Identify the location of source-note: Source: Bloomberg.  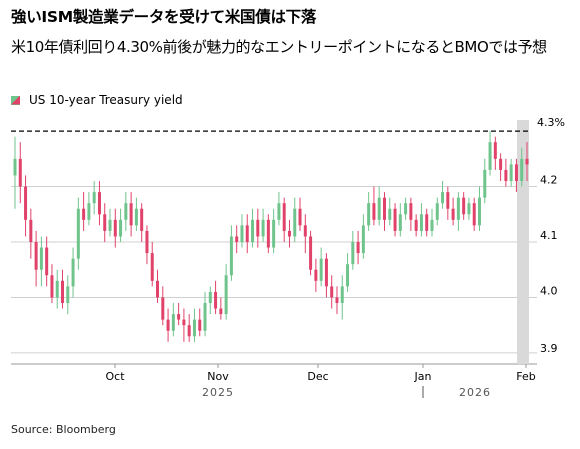
(63, 429).